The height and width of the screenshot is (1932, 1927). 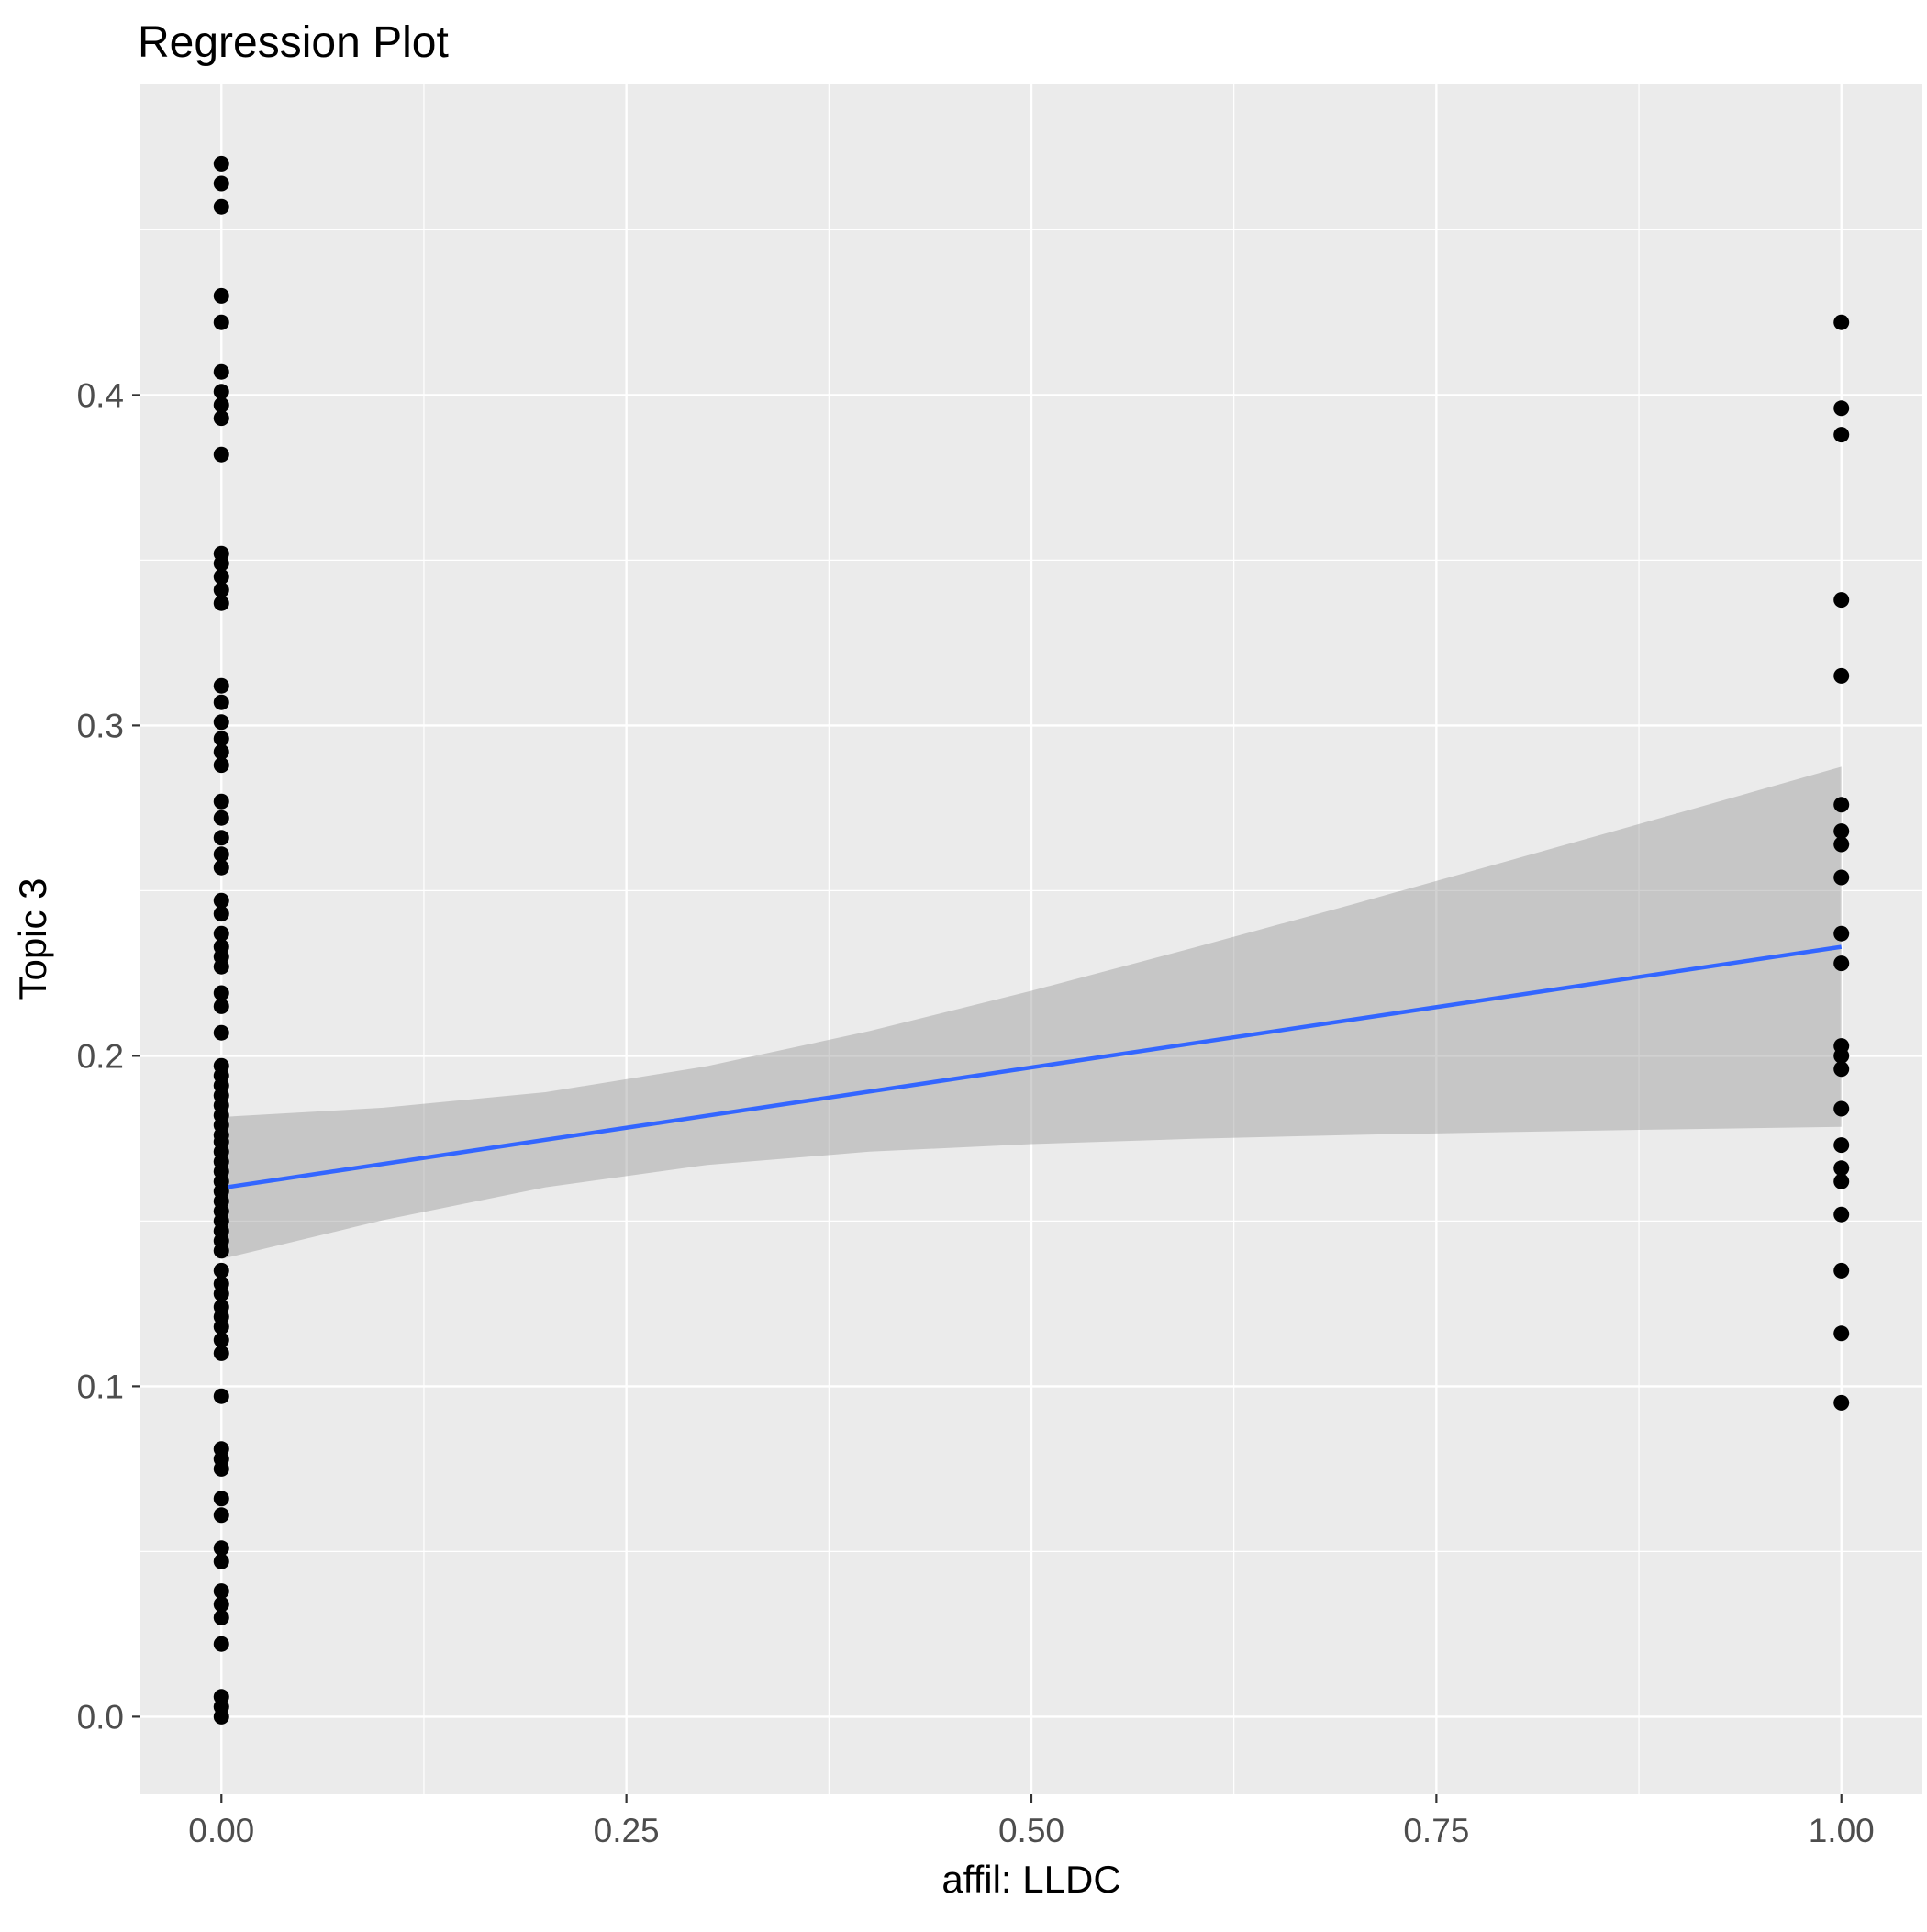 I want to click on y-tick-label: 0.2, so click(x=100, y=1056).